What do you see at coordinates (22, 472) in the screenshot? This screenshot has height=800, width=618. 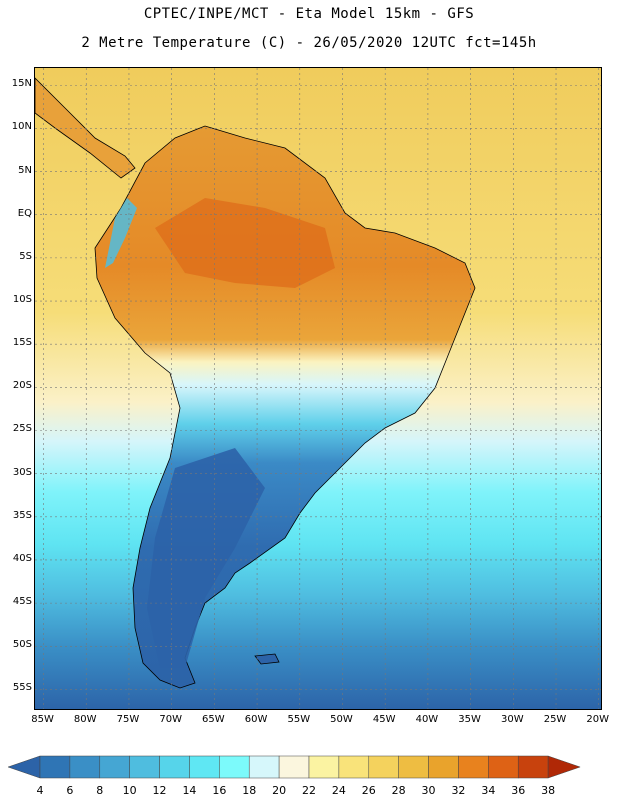 I see `lat-tick-label: 30S` at bounding box center [22, 472].